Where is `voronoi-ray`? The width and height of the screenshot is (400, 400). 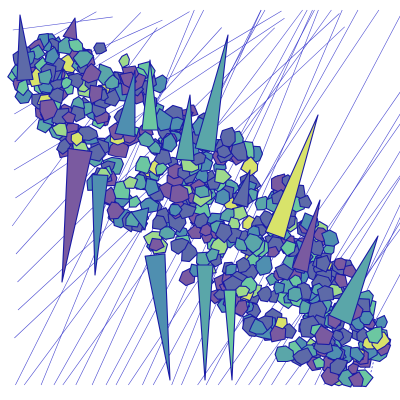 voronoi-ray is located at coordinates (62, 23).